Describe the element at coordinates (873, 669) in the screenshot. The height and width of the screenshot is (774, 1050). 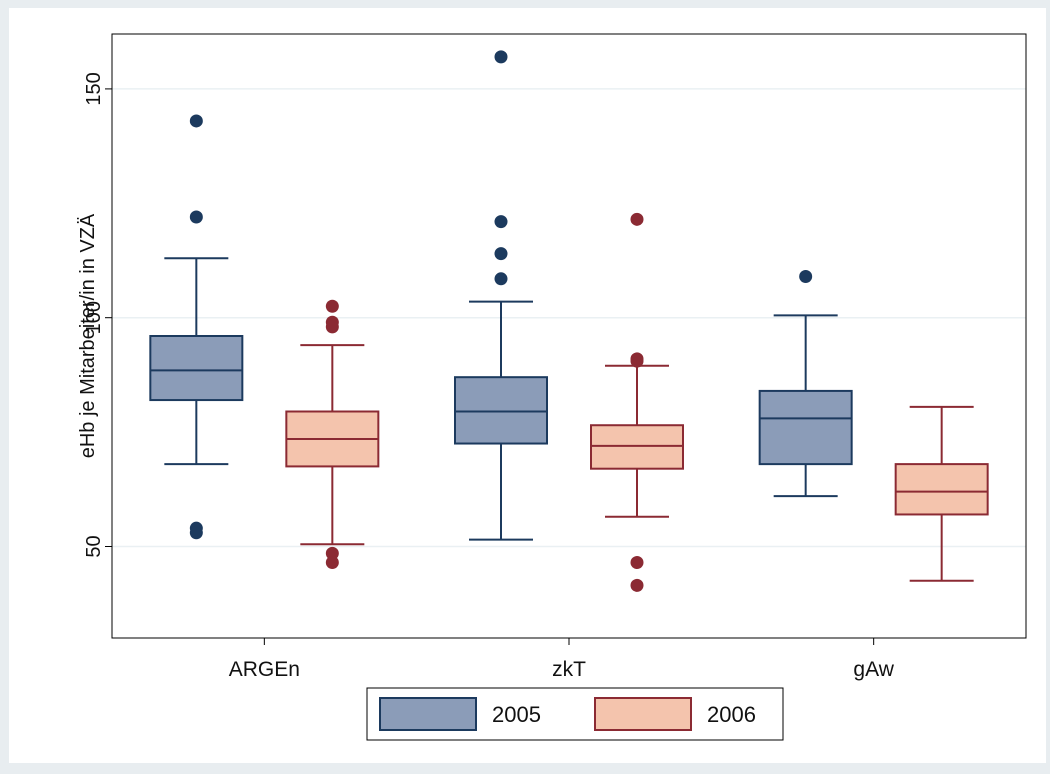
I see `x-tick-label: gAw` at that location.